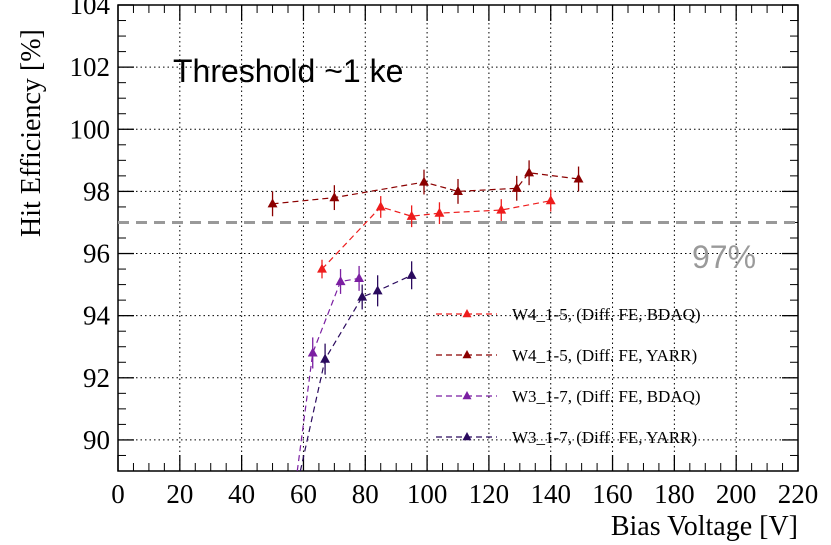  I want to click on legend-item-1: W4_1-5, (Diff. FE, BDAQ), so click(568, 314).